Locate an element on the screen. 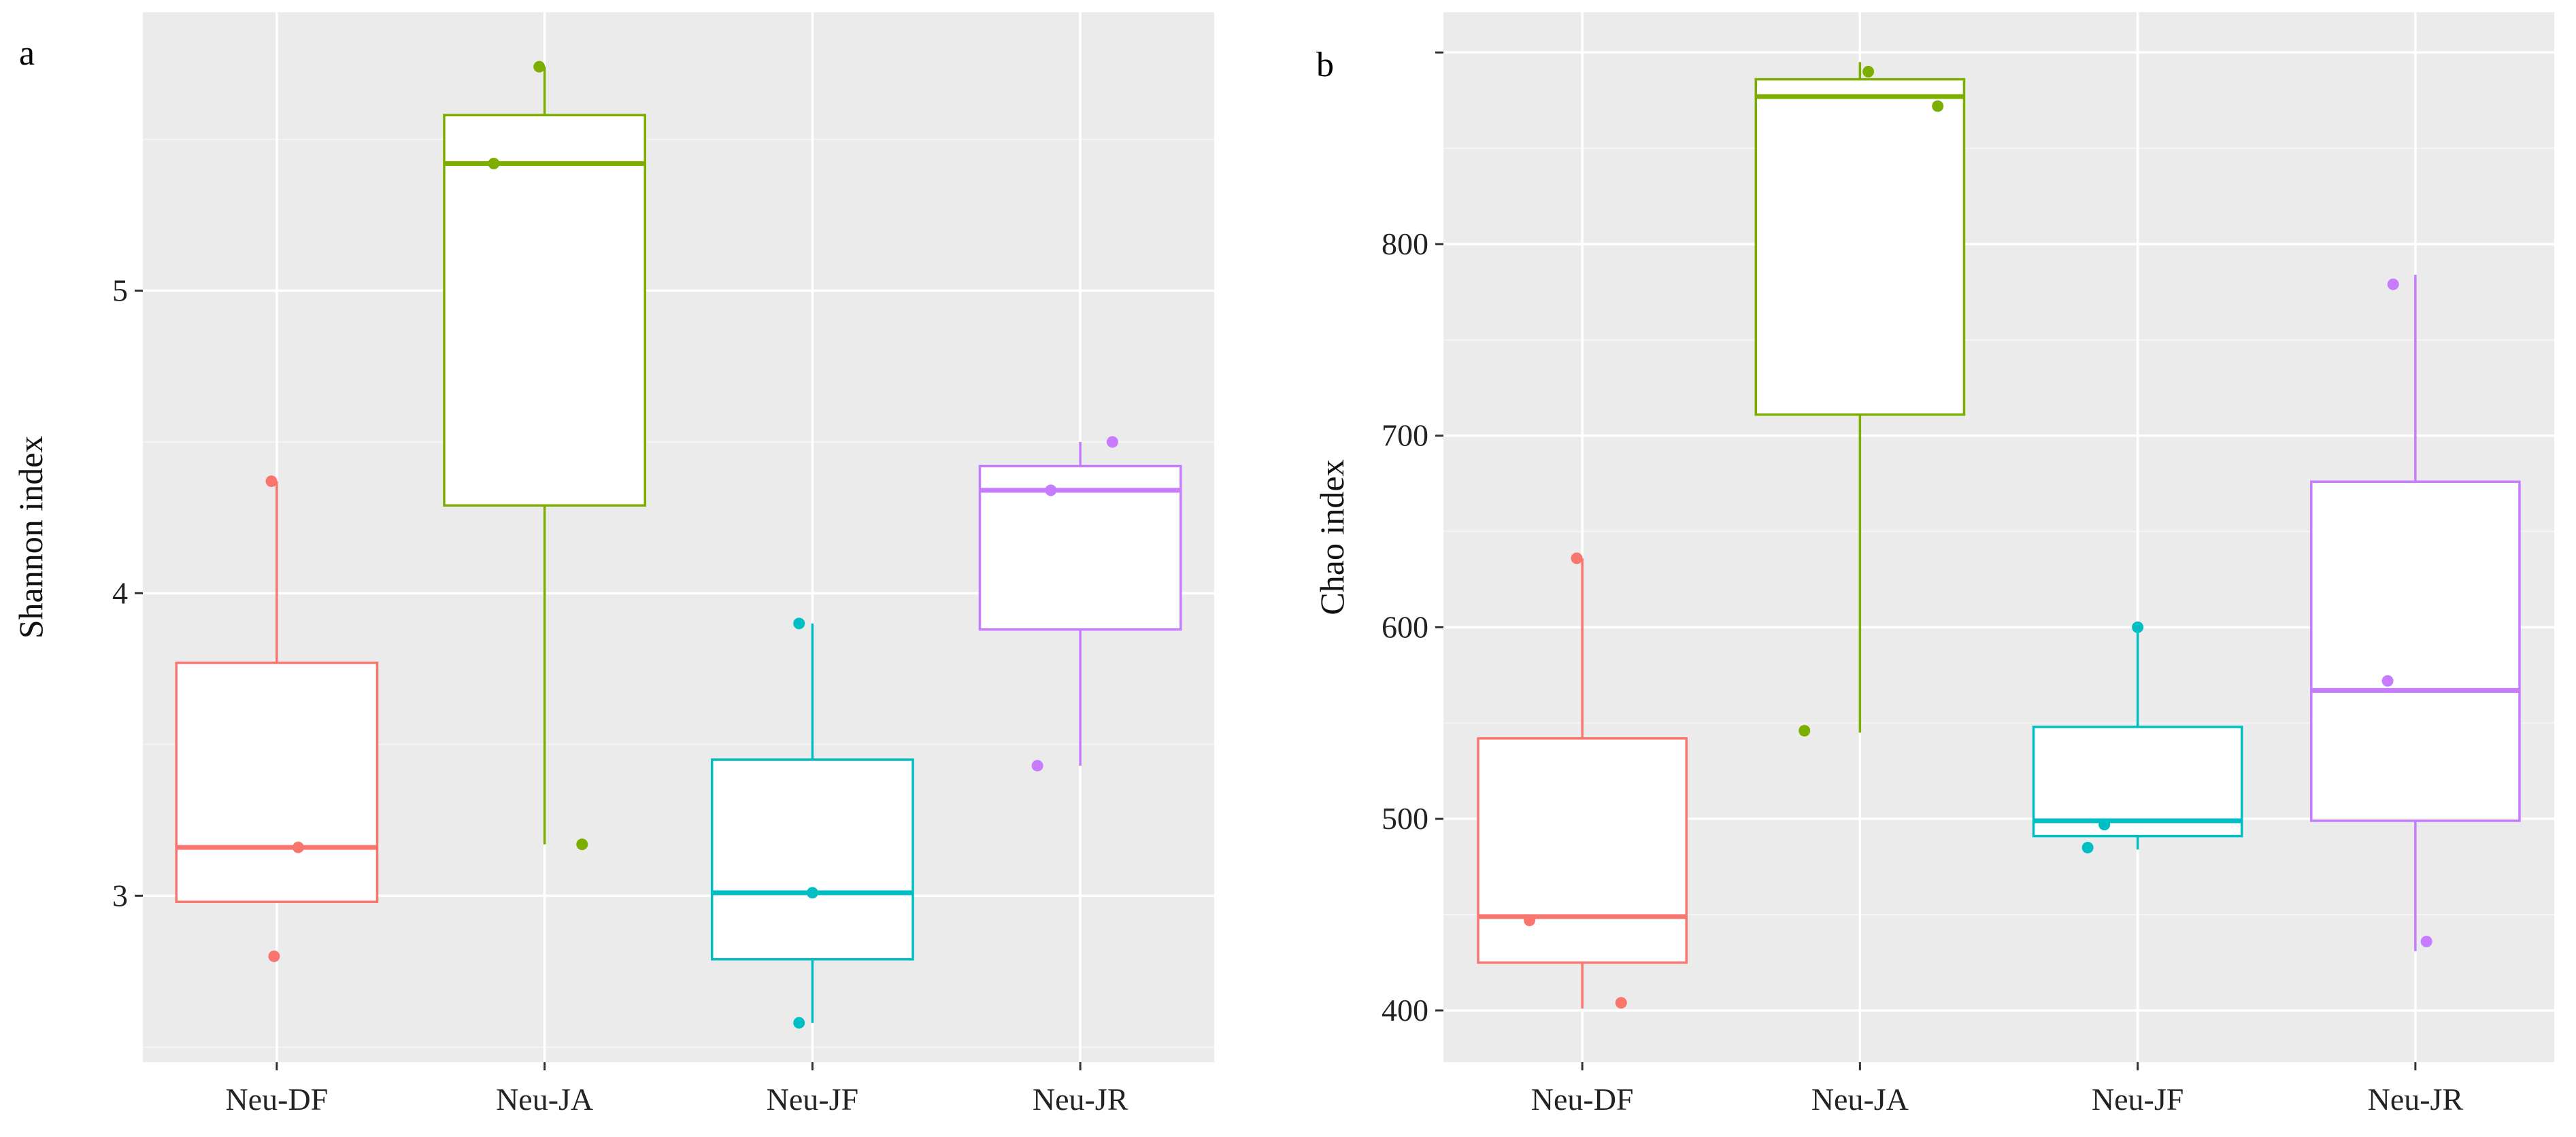 This screenshot has width=2576, height=1137. panel-b-ytick-label-800: 800 is located at coordinates (1405, 243).